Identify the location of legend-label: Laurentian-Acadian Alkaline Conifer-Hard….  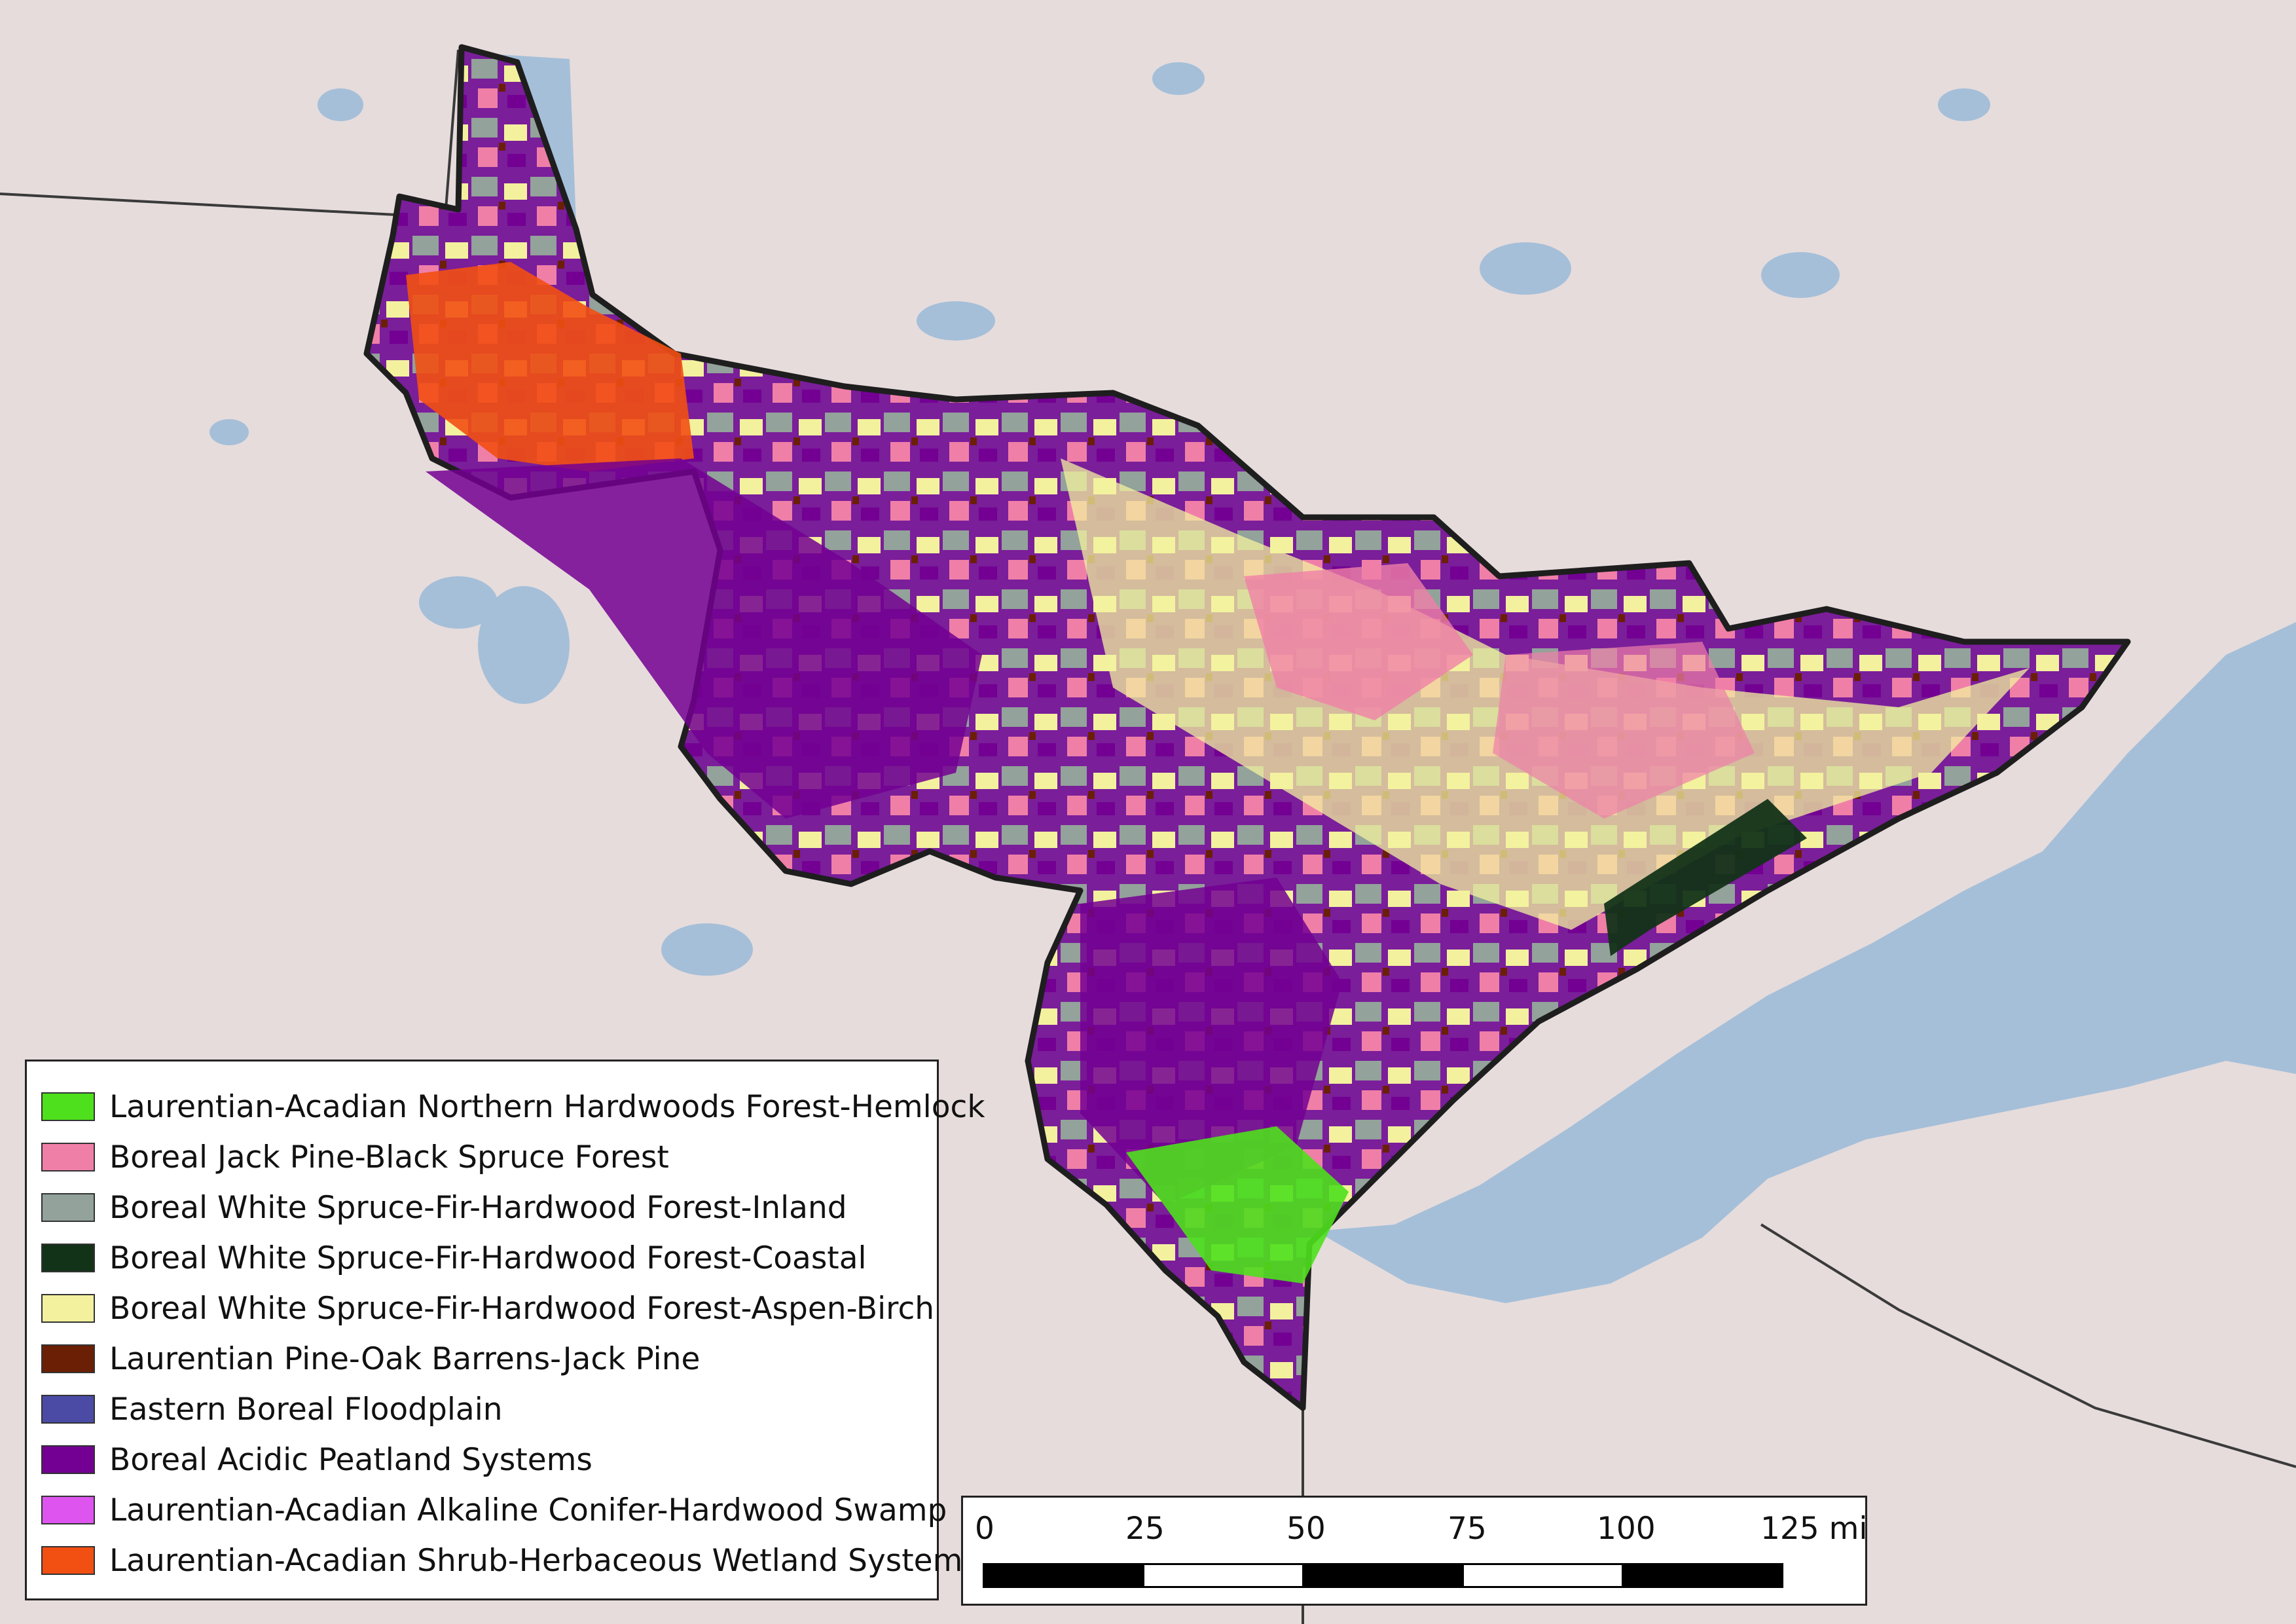
(528, 1510).